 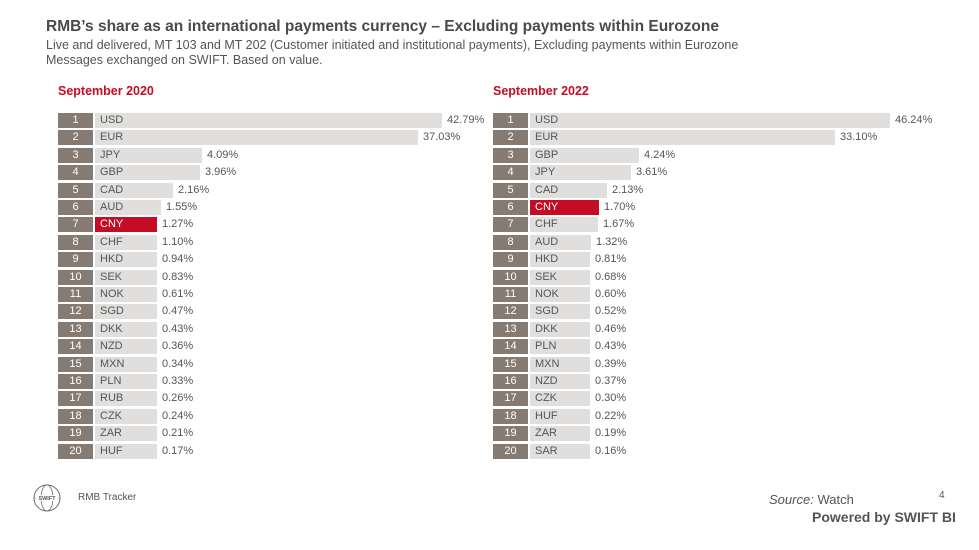 What do you see at coordinates (223, 154) in the screenshot?
I see `value-label: 4.09%` at bounding box center [223, 154].